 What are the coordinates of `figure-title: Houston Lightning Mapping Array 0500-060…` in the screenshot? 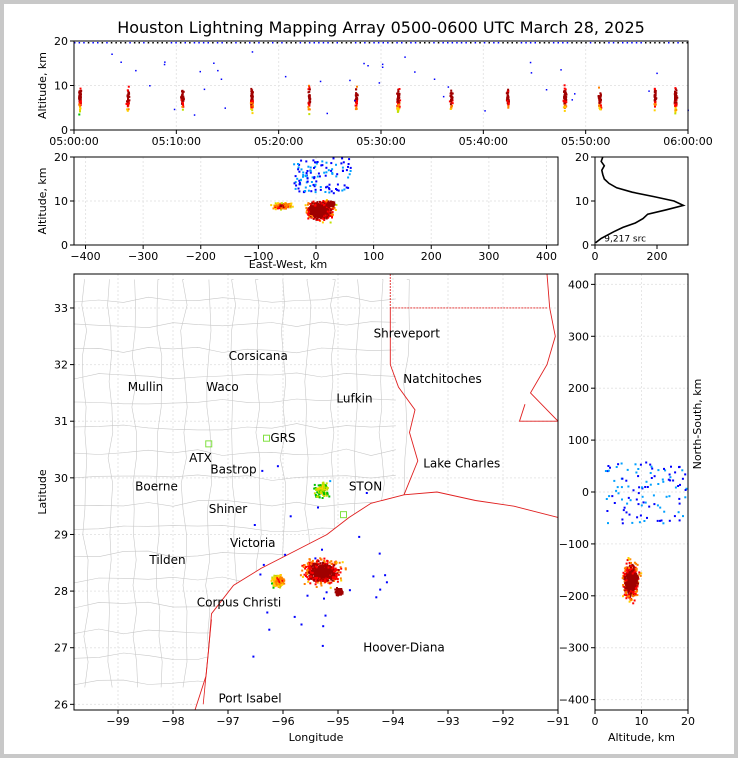 It's located at (381, 27).